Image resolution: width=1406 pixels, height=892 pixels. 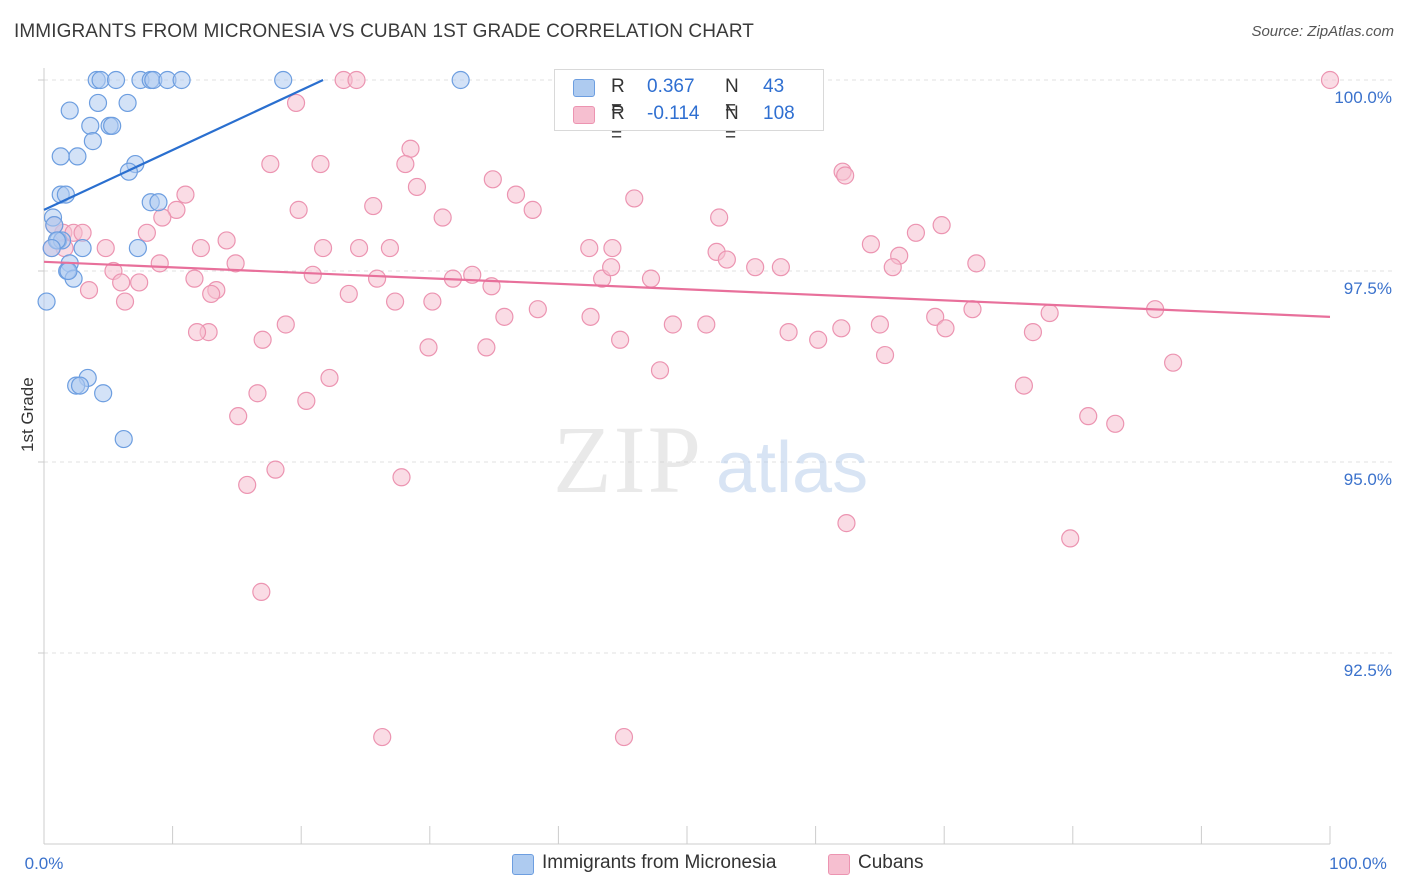 What do you see at coordinates (689, 107) in the screenshot?
I see `stats-box: R = 0.367 N = 43 R = -0.114 N = 108` at bounding box center [689, 107].